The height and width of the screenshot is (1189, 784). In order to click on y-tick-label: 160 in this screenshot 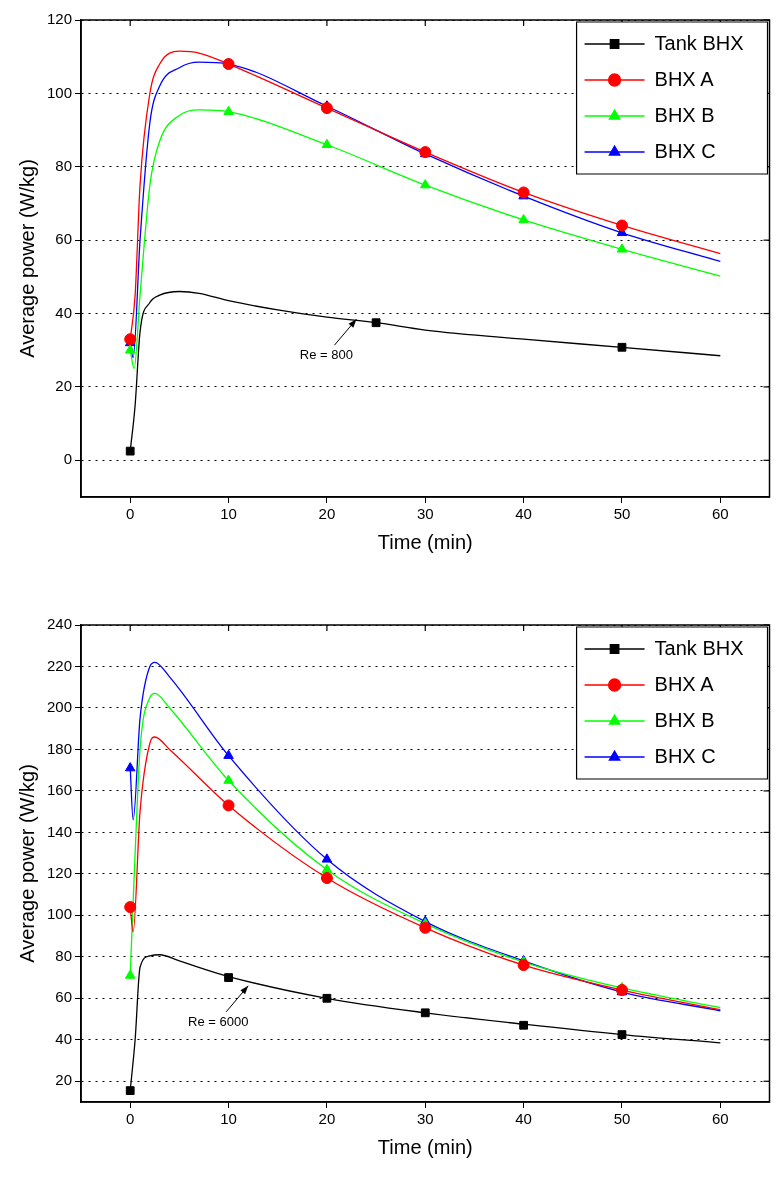, I will do `click(60, 790)`.